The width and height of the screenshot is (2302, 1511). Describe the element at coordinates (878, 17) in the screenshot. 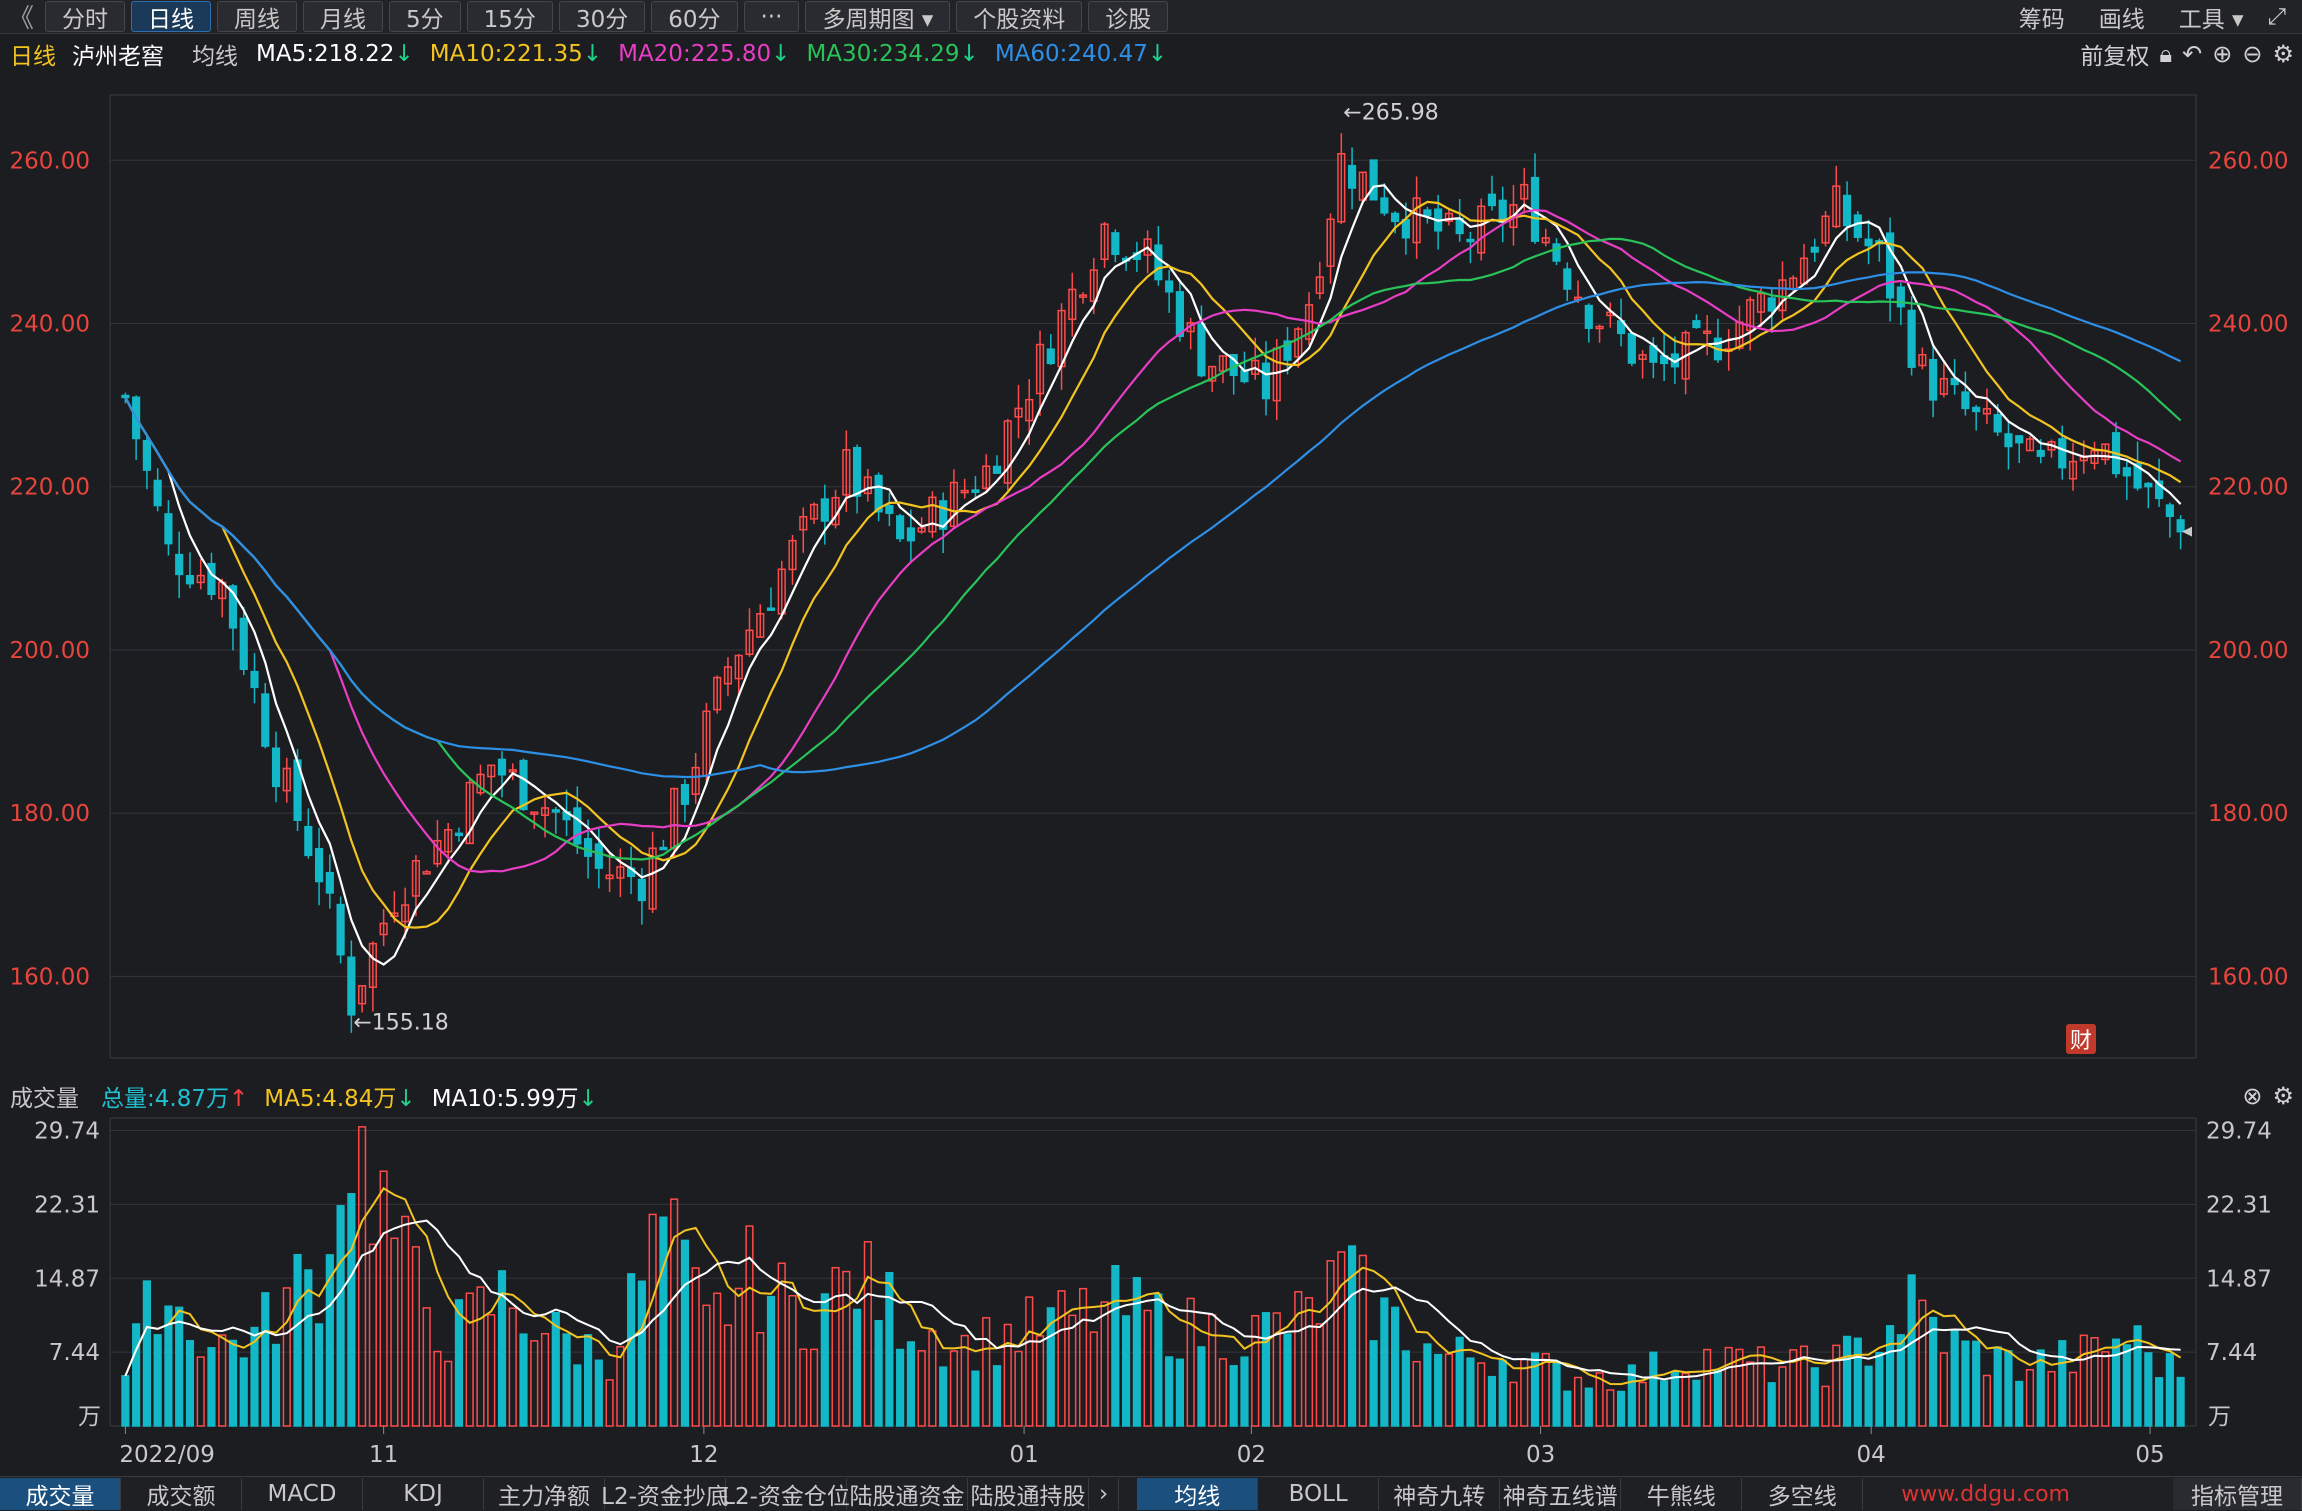

I see `multi-period-button: 多周期图 ▾` at that location.